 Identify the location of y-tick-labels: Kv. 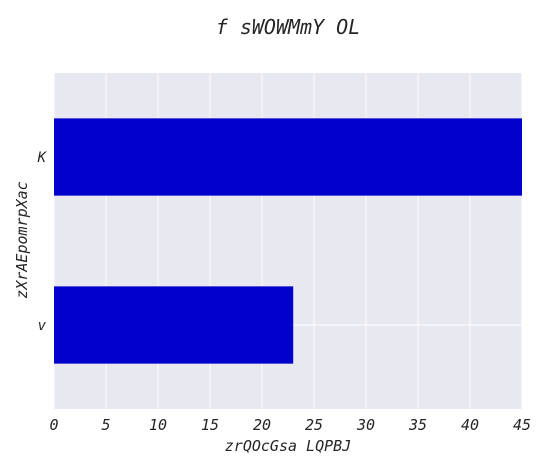
(42, 242).